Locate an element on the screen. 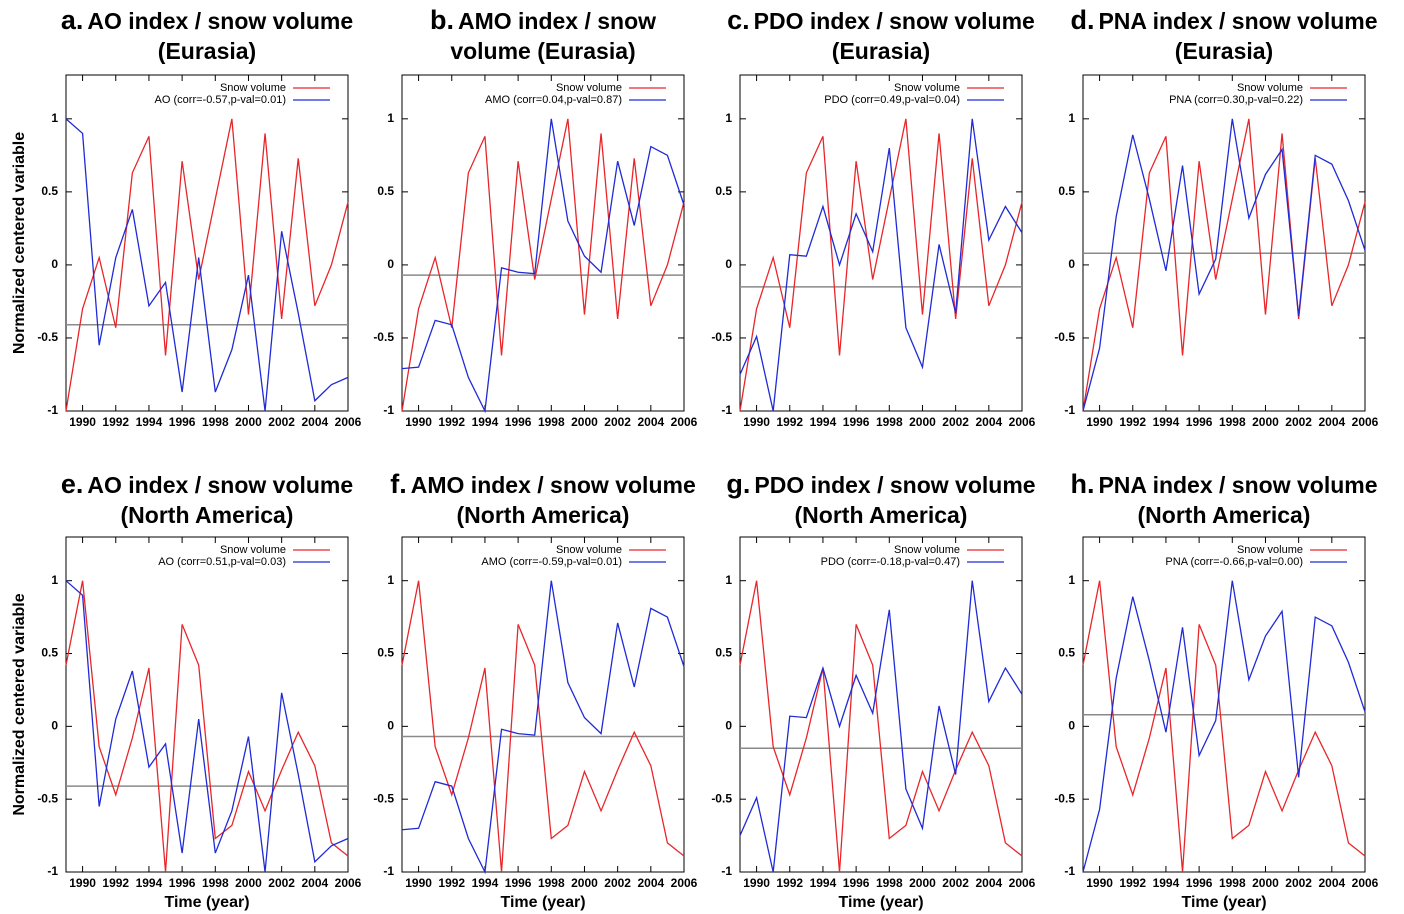 The width and height of the screenshot is (1404, 914). legend-label: PNA (corr=0.30,p-val=0.22) is located at coordinates (1236, 100).